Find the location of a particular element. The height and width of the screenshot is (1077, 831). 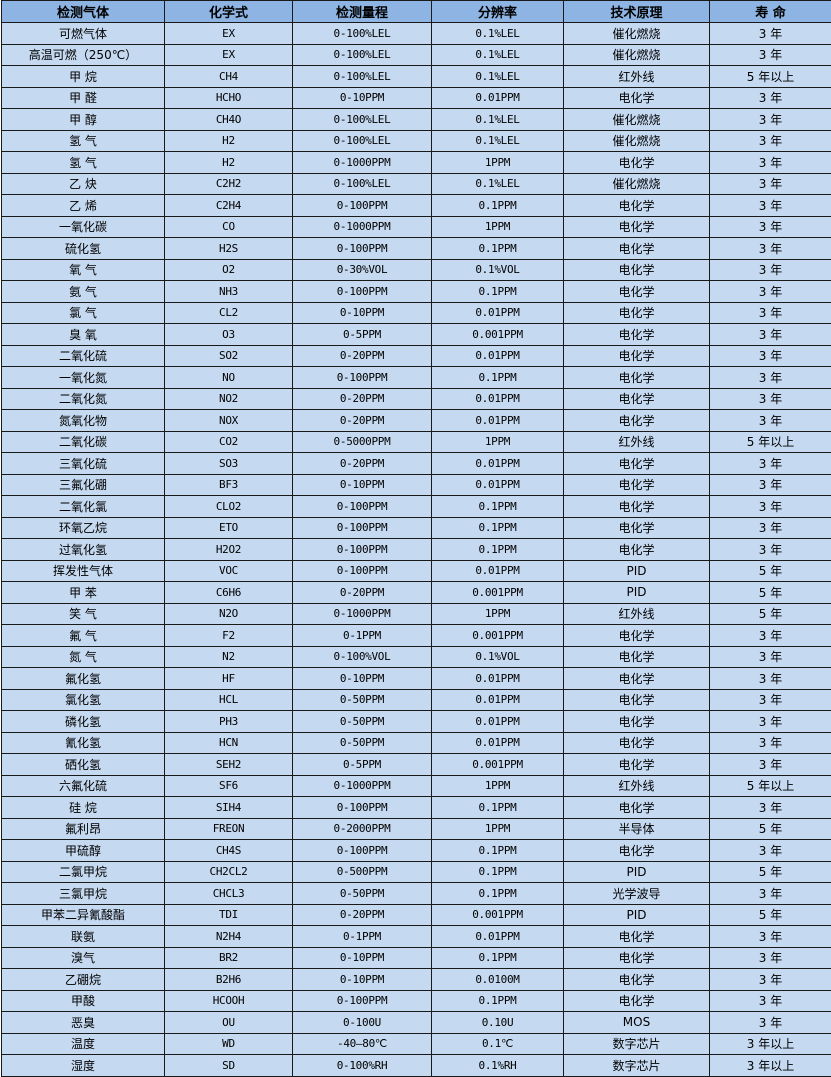

cell-gas: 二氧化碳 is located at coordinates (83, 442).